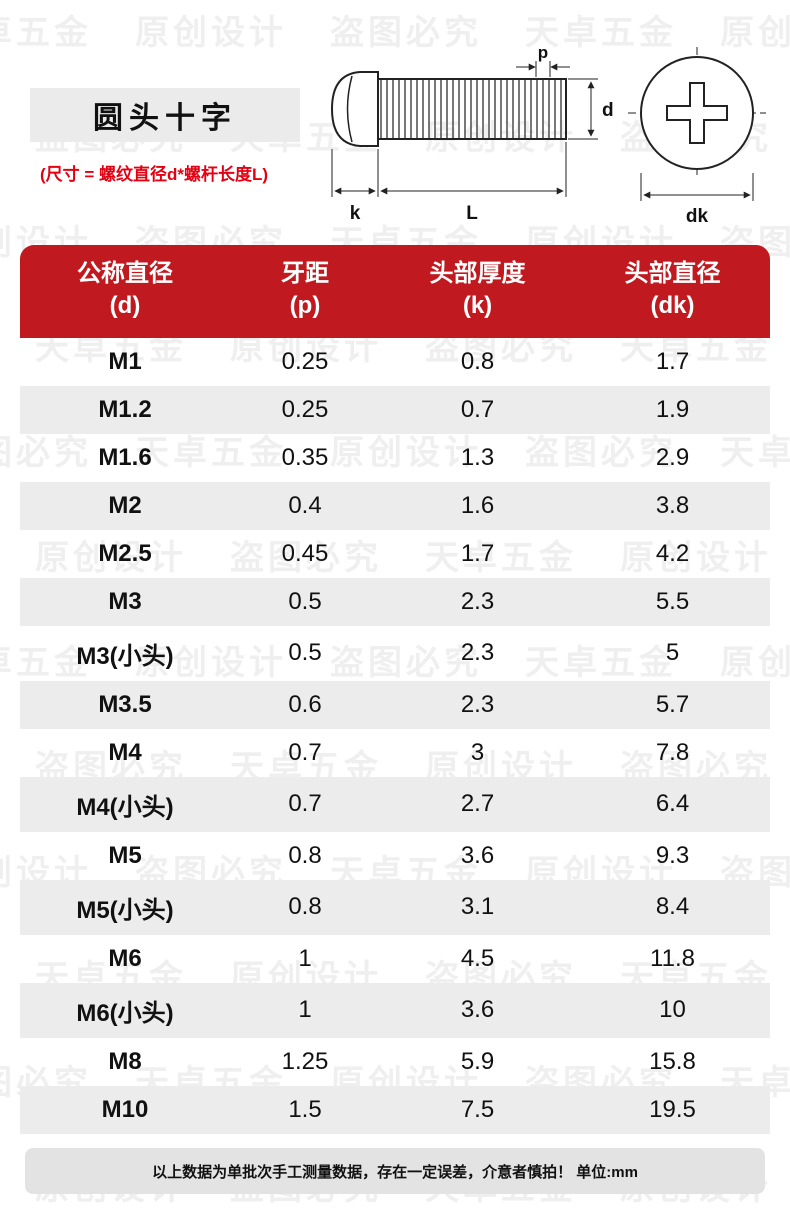  Describe the element at coordinates (125, 855) in the screenshot. I see `spec-name-cell: M5` at that location.